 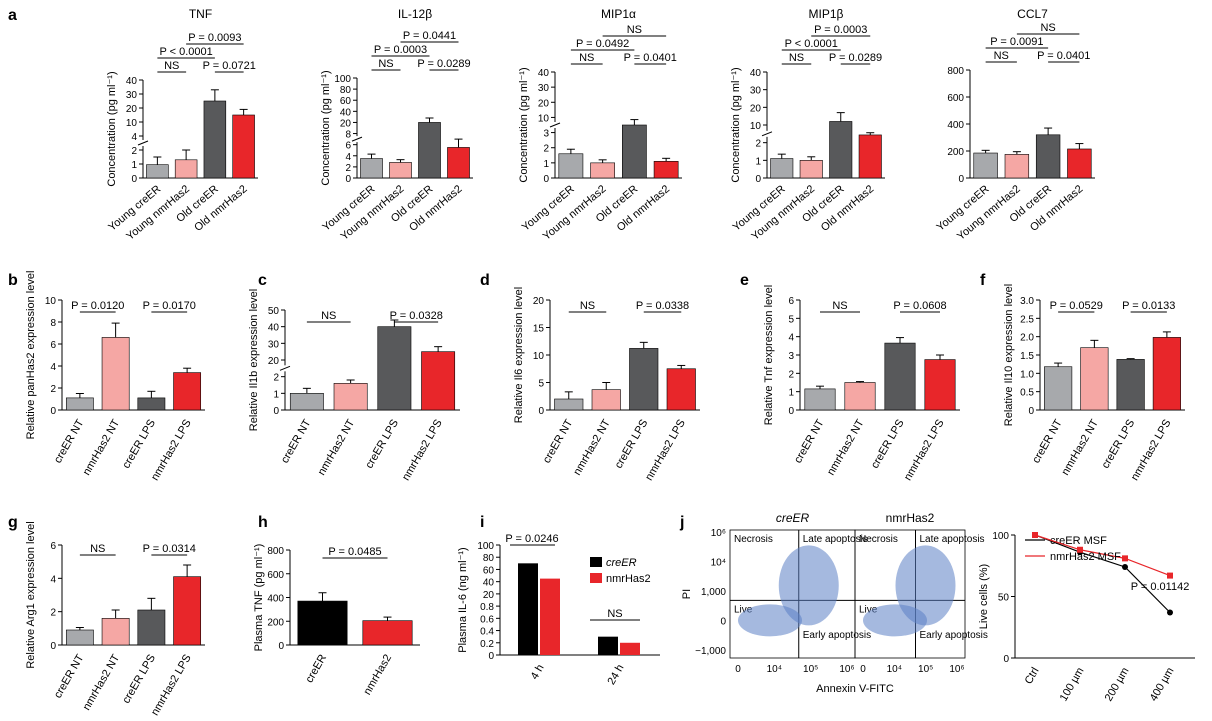 I want to click on x-tick-label: 10⁵, so click(x=925, y=669).